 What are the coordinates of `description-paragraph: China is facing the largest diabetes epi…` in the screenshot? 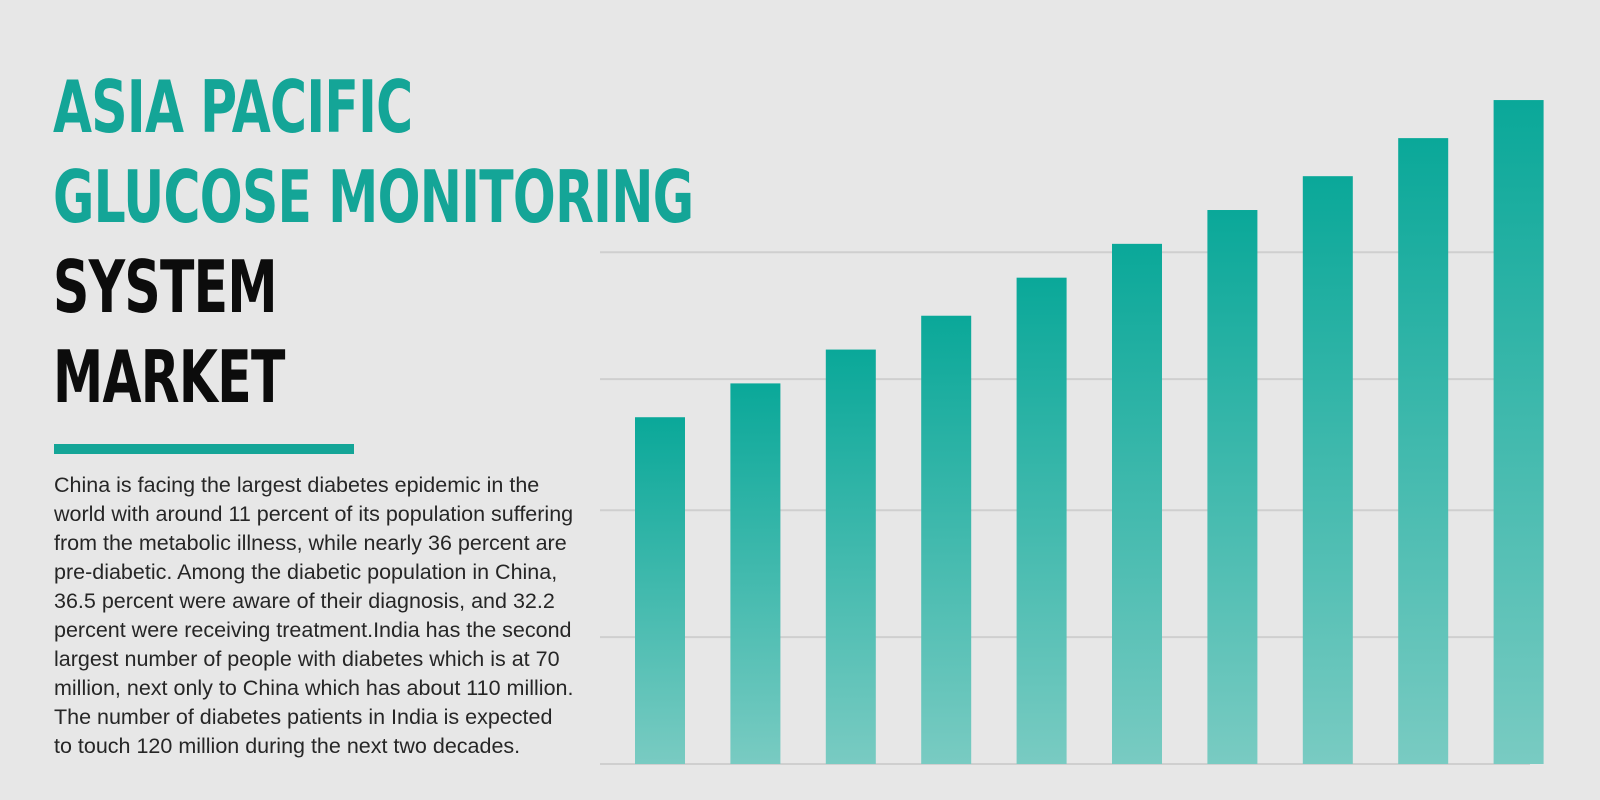 It's located at (314, 615).